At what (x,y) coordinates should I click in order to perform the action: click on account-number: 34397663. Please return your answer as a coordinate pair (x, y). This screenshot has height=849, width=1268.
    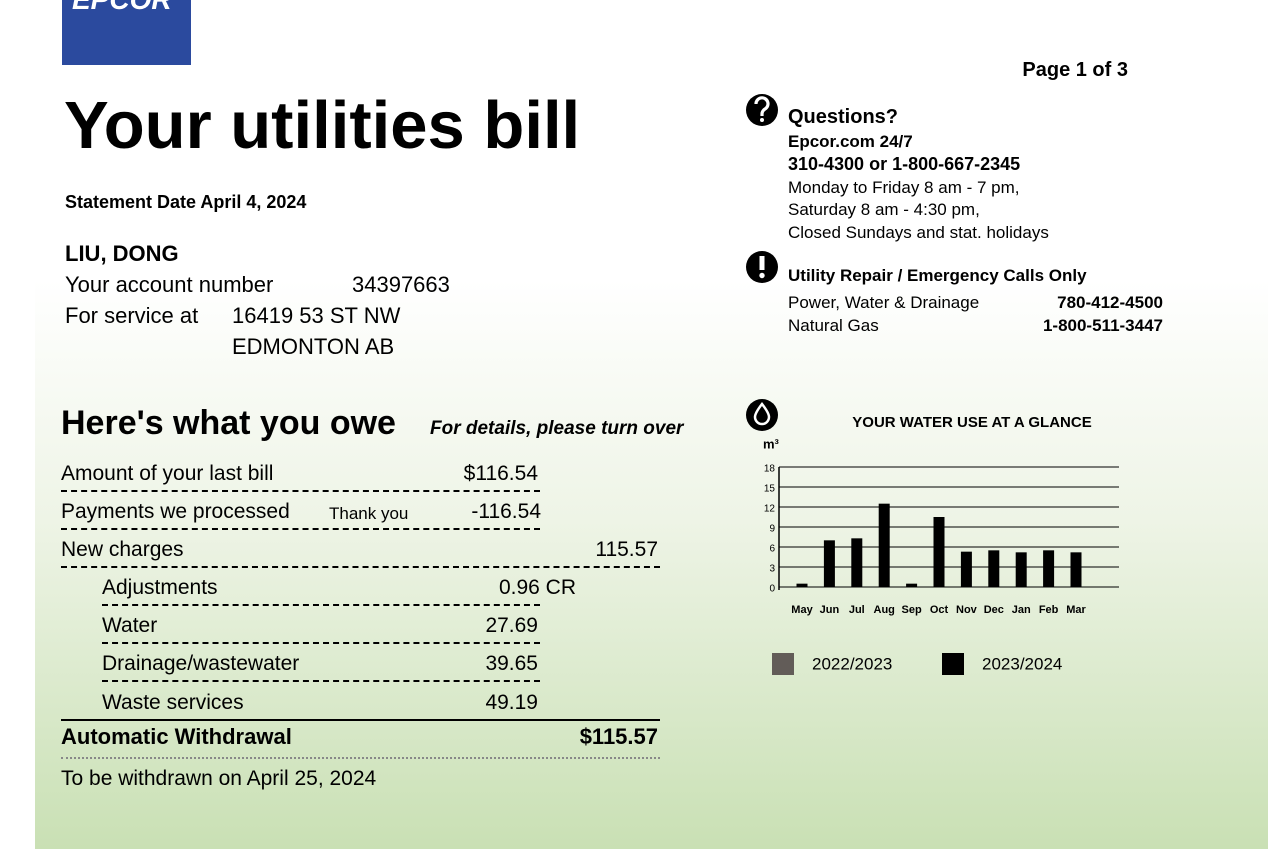
    Looking at the image, I should click on (401, 284).